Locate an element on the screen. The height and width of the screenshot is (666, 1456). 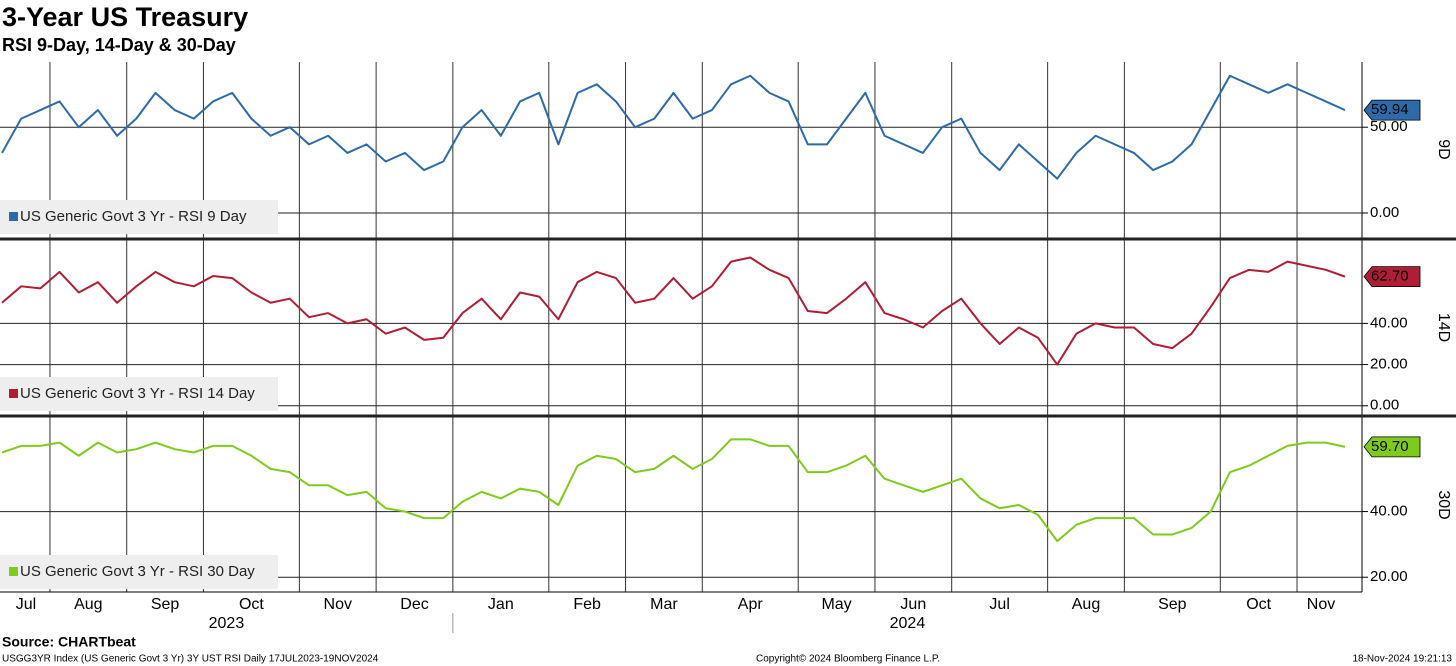
legend-label: US Generic Govt 3 Yr - RSI 9 Day is located at coordinates (133, 216).